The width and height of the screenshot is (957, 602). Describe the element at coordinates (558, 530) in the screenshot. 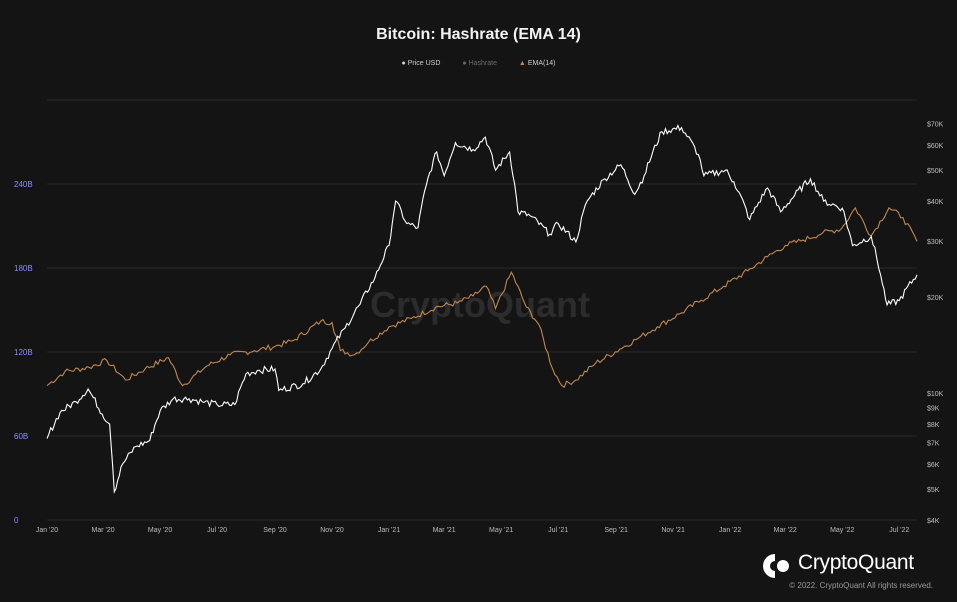

I see `x-tick-label: Jul '21` at that location.